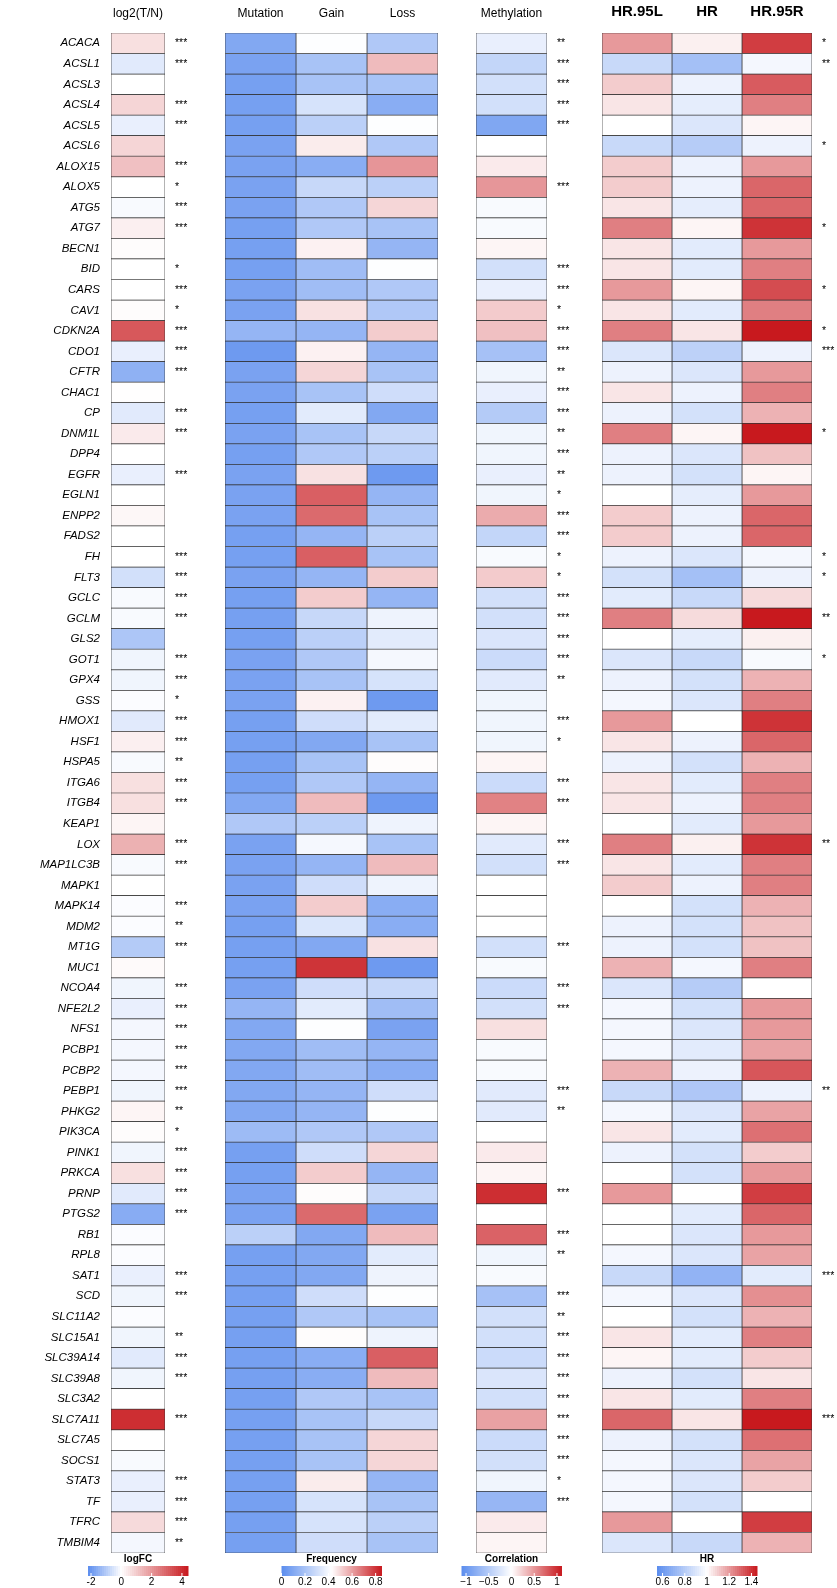 Image resolution: width=837 pixels, height=1588 pixels. Describe the element at coordinates (86, 1274) in the screenshot. I see `y-tick-label: SAT1` at that location.